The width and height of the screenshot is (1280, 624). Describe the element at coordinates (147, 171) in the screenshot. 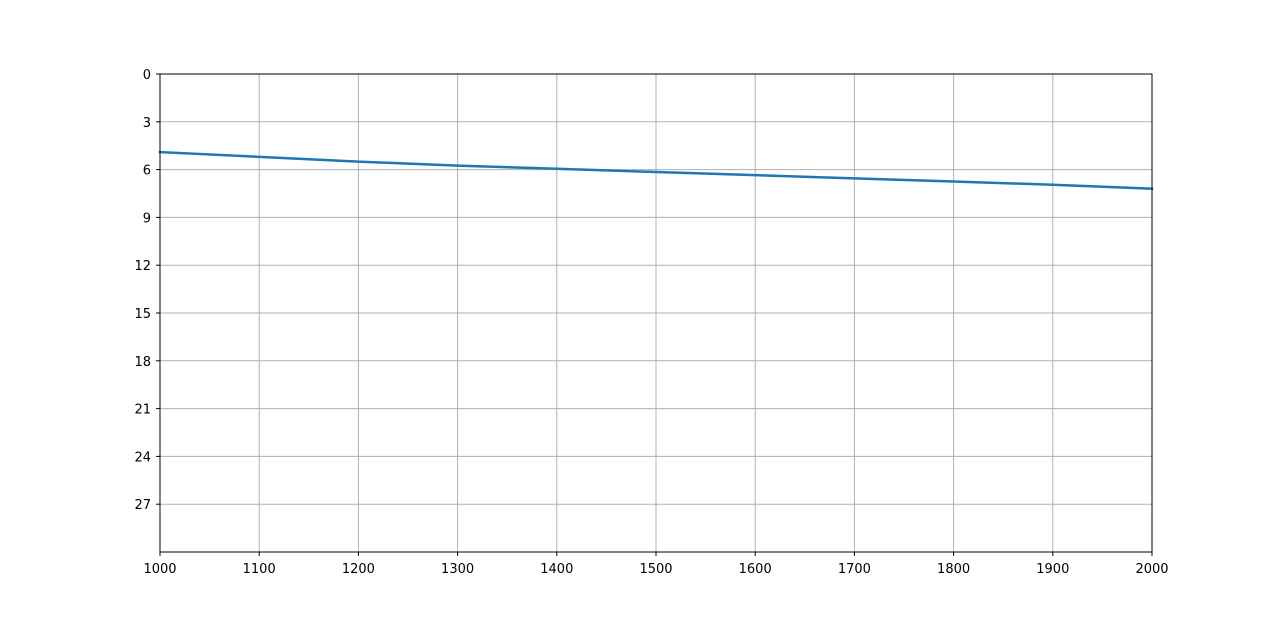

I see `y-tick-label: 6` at that location.